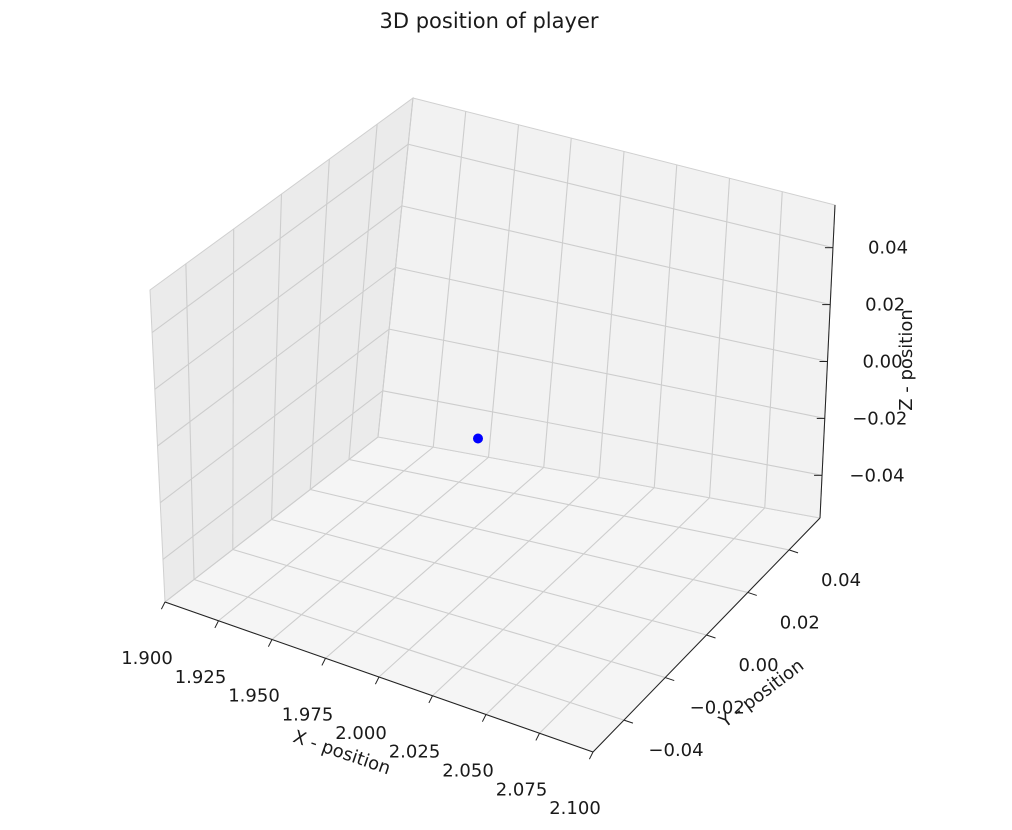 This screenshot has height=830, width=1012. Describe the element at coordinates (415, 752) in the screenshot. I see `x-tick-label: 2.025` at that location.